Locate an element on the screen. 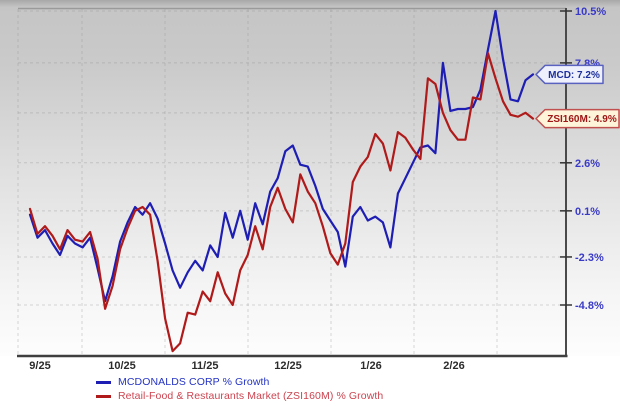 This screenshot has height=406, width=620. zsi160m-line-swatch is located at coordinates (103, 396).